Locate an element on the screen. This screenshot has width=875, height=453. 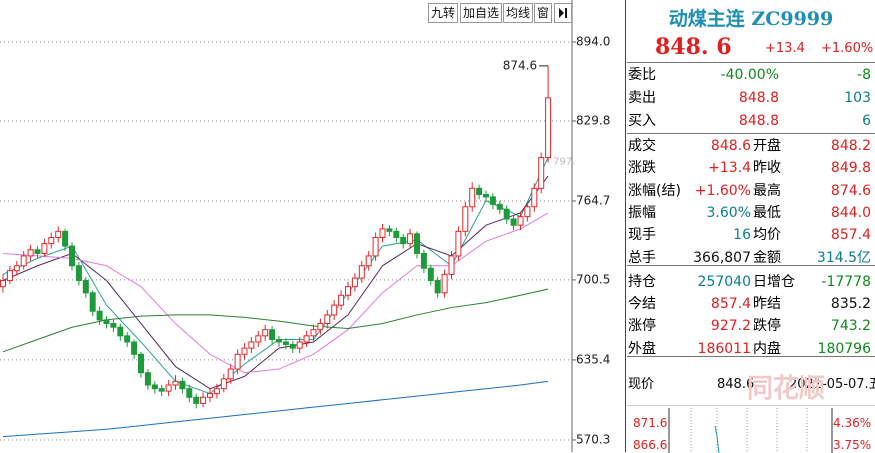
quote-row: 卖出 848.8 103 is located at coordinates (751, 98).